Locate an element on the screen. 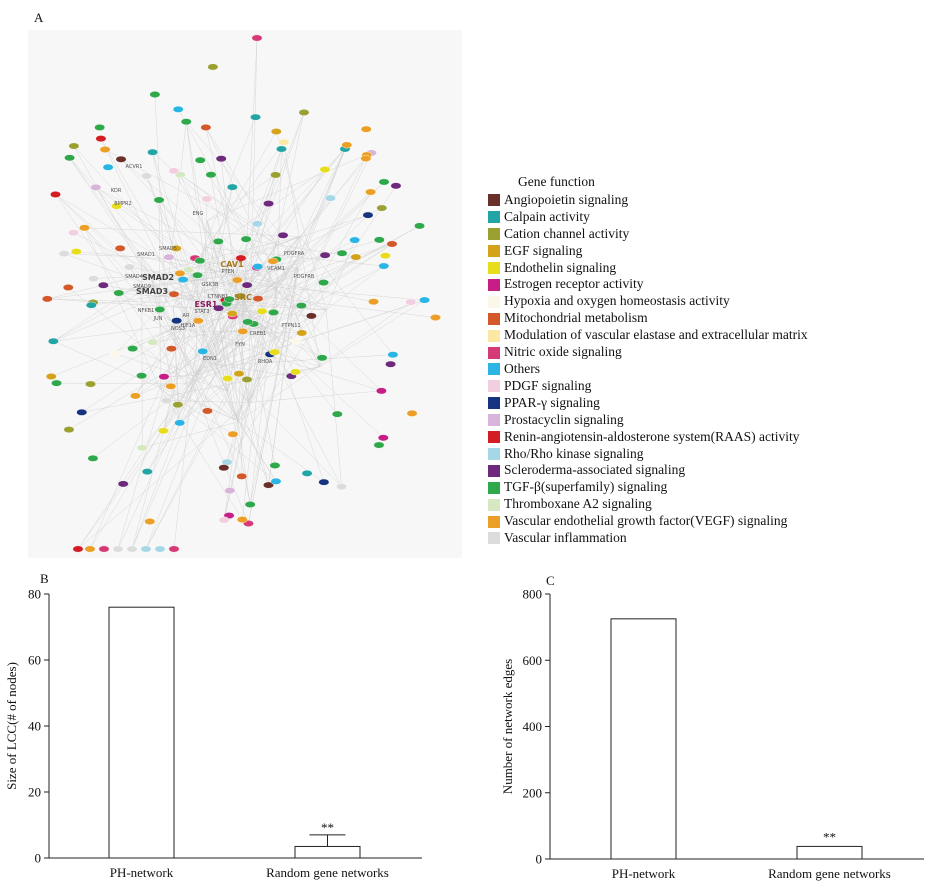  network-node-label: BMPR2 is located at coordinates (122, 204).